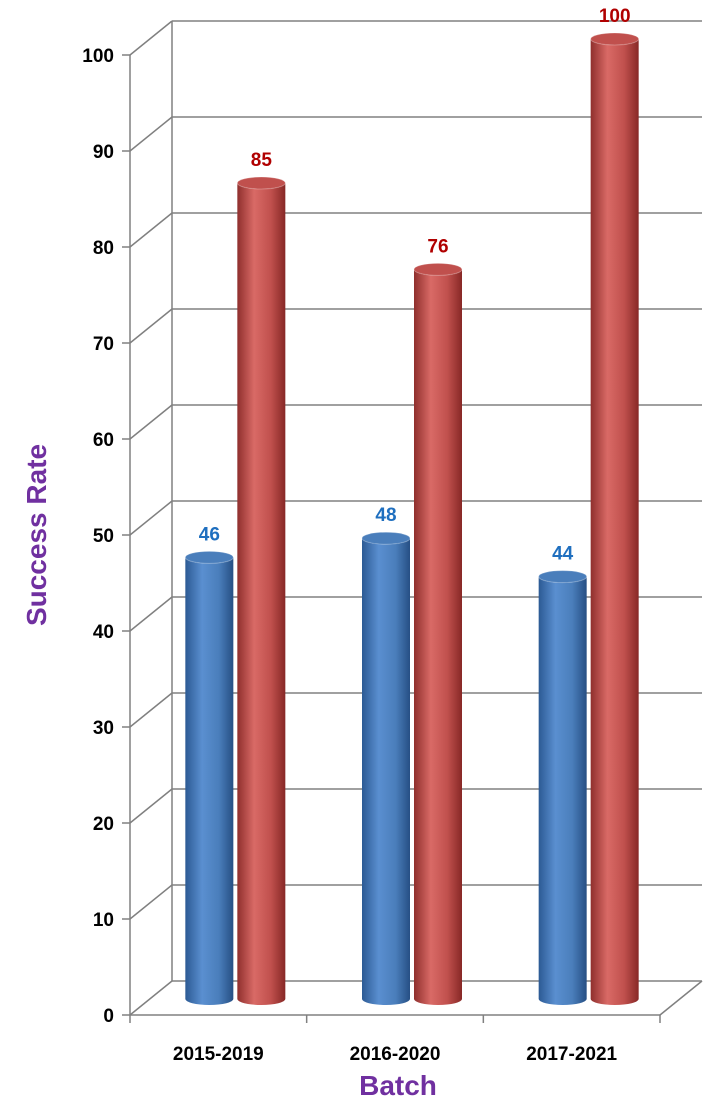 The image size is (706, 1110). What do you see at coordinates (571, 1054) in the screenshot?
I see `x-tick-label: 2017-2021` at bounding box center [571, 1054].